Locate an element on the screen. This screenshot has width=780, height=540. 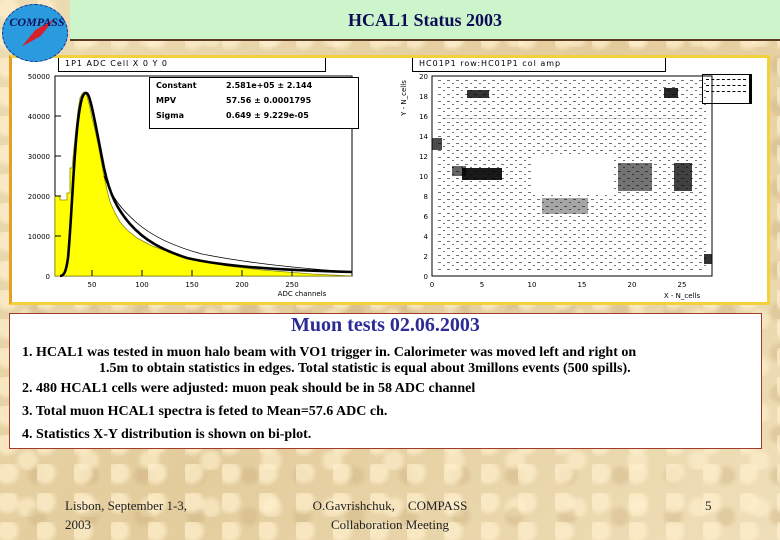
svg-text: 20000 is located at coordinates (39, 197).